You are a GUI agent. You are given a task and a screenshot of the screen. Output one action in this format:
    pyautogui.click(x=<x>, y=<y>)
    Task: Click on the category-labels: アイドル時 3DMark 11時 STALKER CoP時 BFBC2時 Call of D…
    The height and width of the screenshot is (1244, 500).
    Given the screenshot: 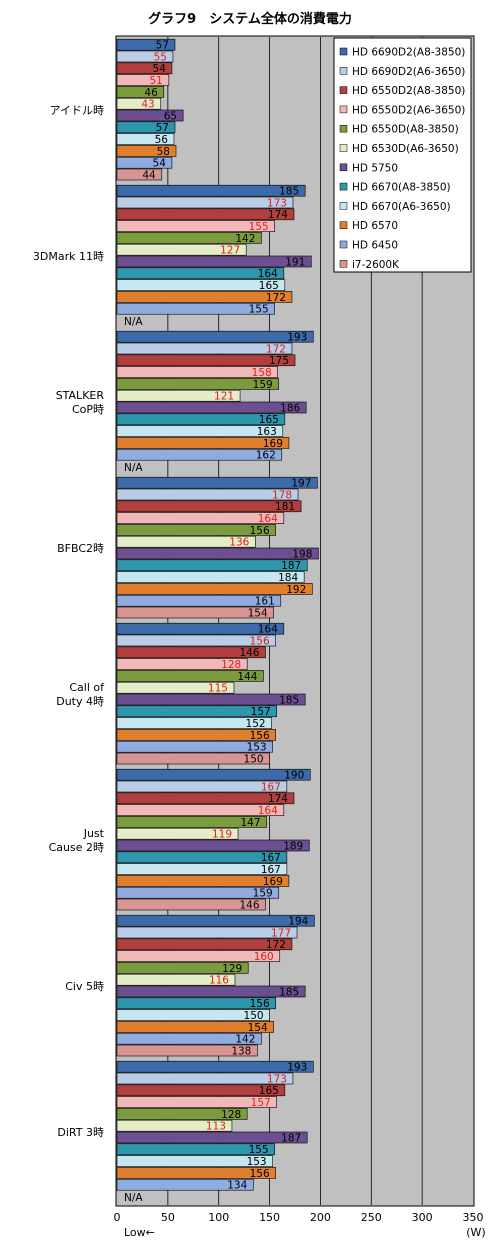 What is the action you would take?
    pyautogui.click(x=69, y=621)
    